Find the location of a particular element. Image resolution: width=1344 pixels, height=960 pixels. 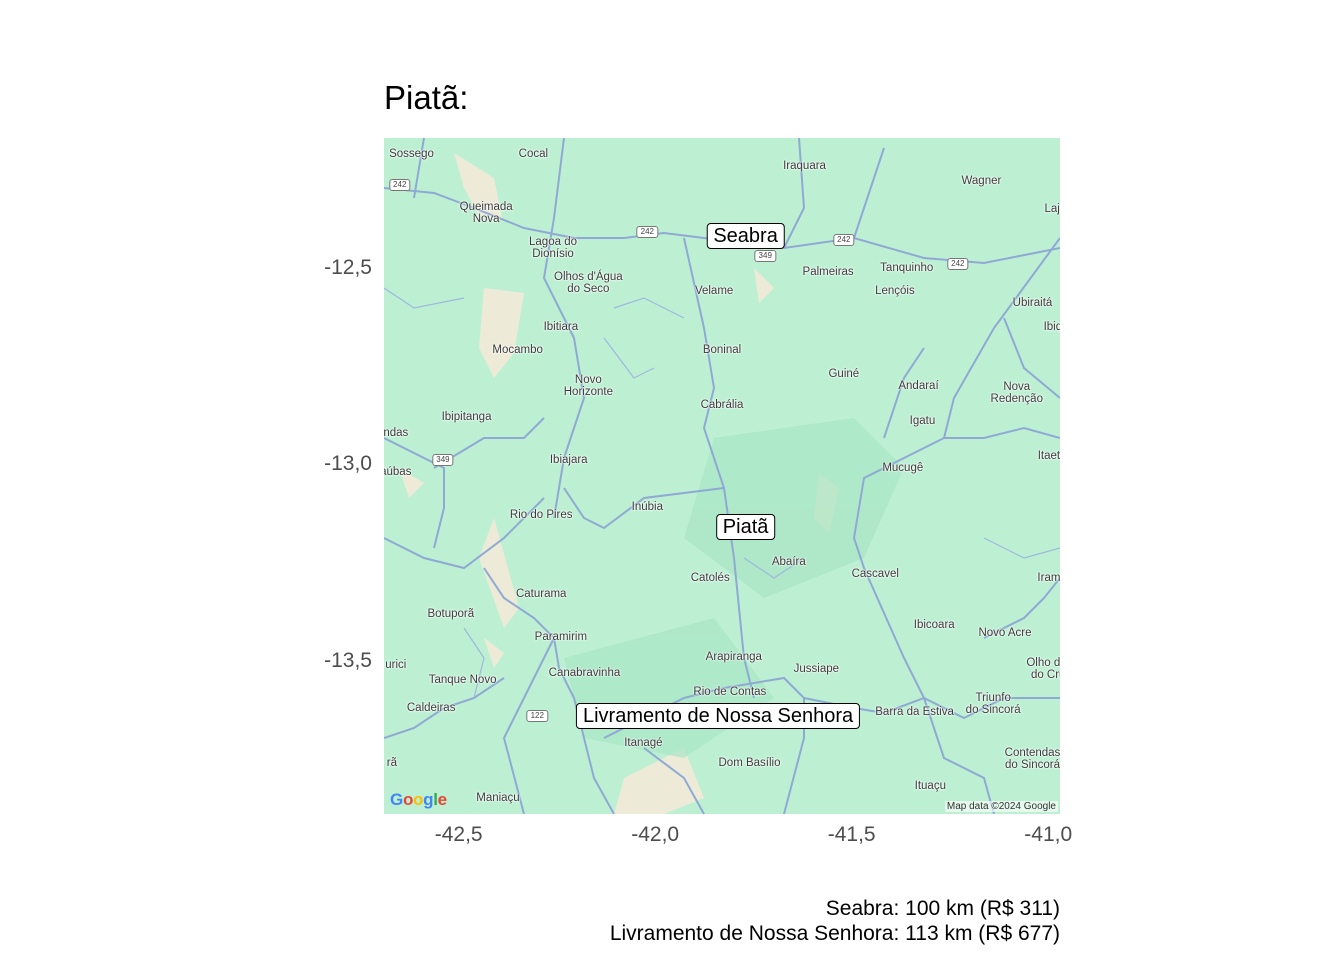

city-marker-label: Piatã is located at coordinates (745, 527).